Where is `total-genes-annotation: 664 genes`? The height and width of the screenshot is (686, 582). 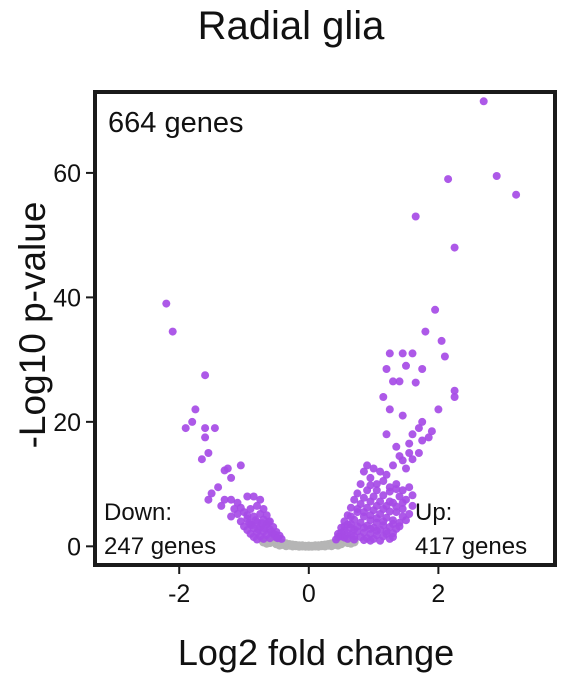 total-genes-annotation: 664 genes is located at coordinates (175, 123).